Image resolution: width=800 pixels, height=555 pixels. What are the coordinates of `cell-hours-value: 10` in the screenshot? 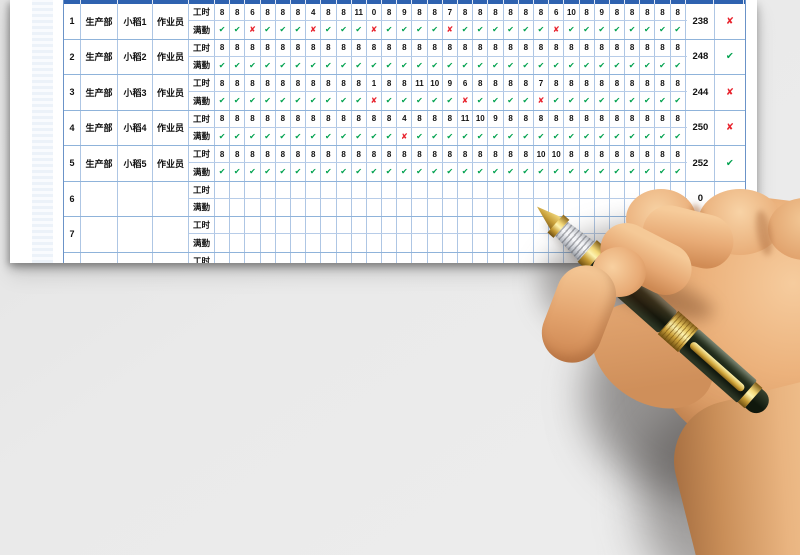 It's located at (572, 12).